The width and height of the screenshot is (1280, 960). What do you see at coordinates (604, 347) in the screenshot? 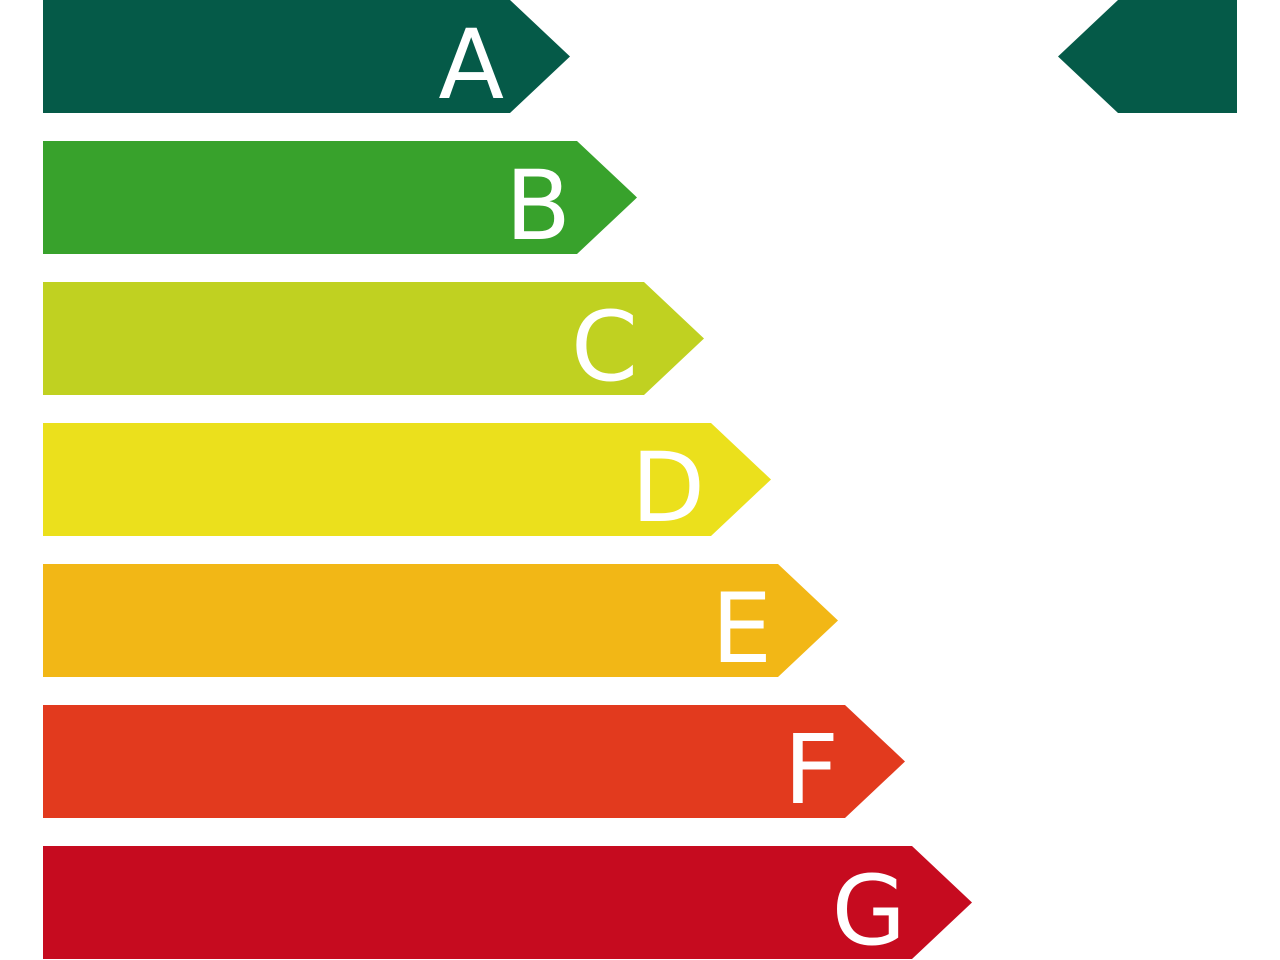
I see `rating-letter: C` at bounding box center [604, 347].